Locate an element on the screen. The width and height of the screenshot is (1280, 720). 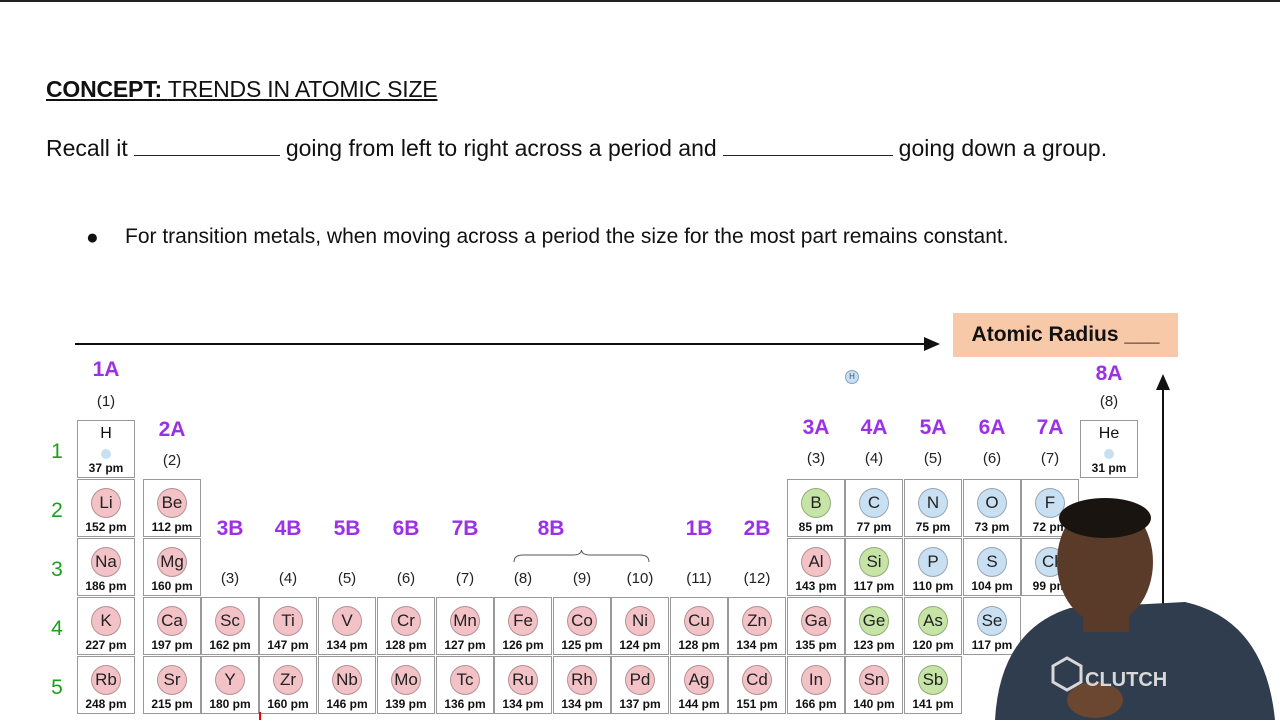
element-cell-cu: Cu 128 pm is located at coordinates (699, 626).